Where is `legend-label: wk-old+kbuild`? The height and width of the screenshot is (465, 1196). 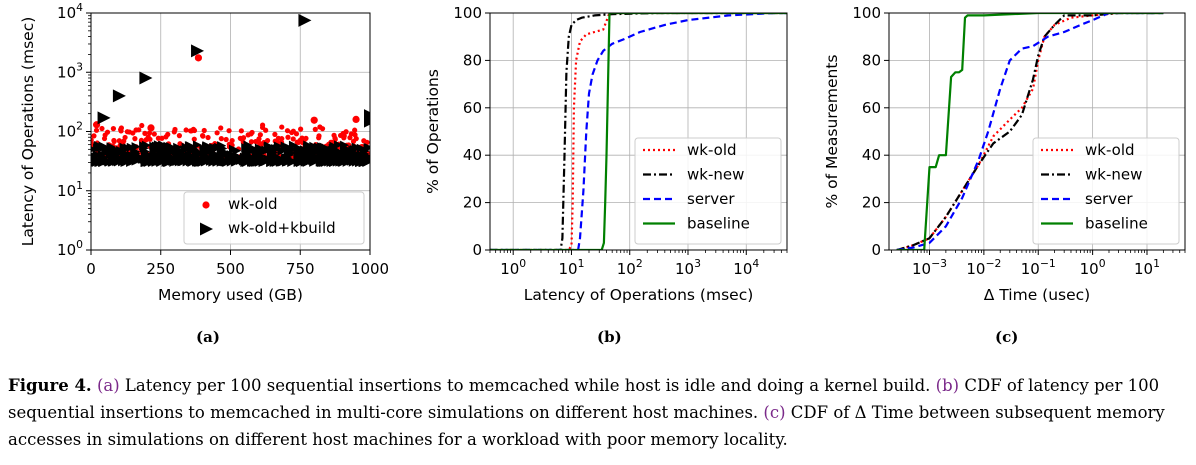 legend-label: wk-old+kbuild is located at coordinates (282, 228).